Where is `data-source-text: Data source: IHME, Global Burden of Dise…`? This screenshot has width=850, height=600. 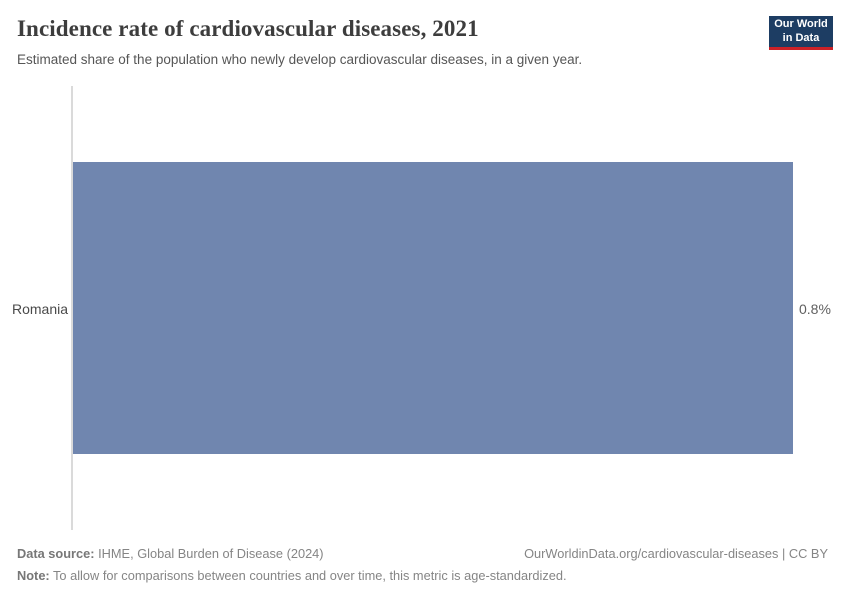 data-source-text: Data source: IHME, Global Burden of Dise… is located at coordinates (170, 554).